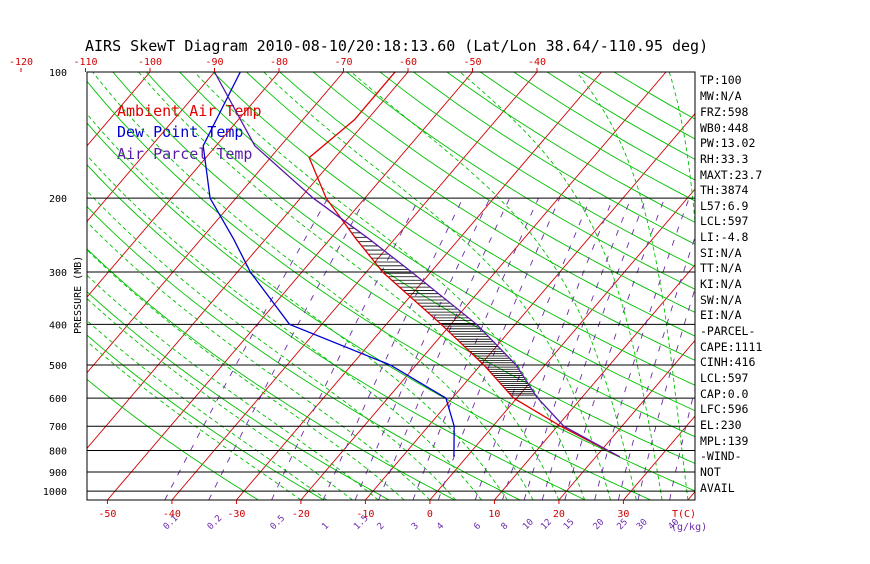 The width and height of the screenshot is (870, 564). Describe the element at coordinates (724, 237) in the screenshot. I see `stat-li: LI:-4.8` at that location.